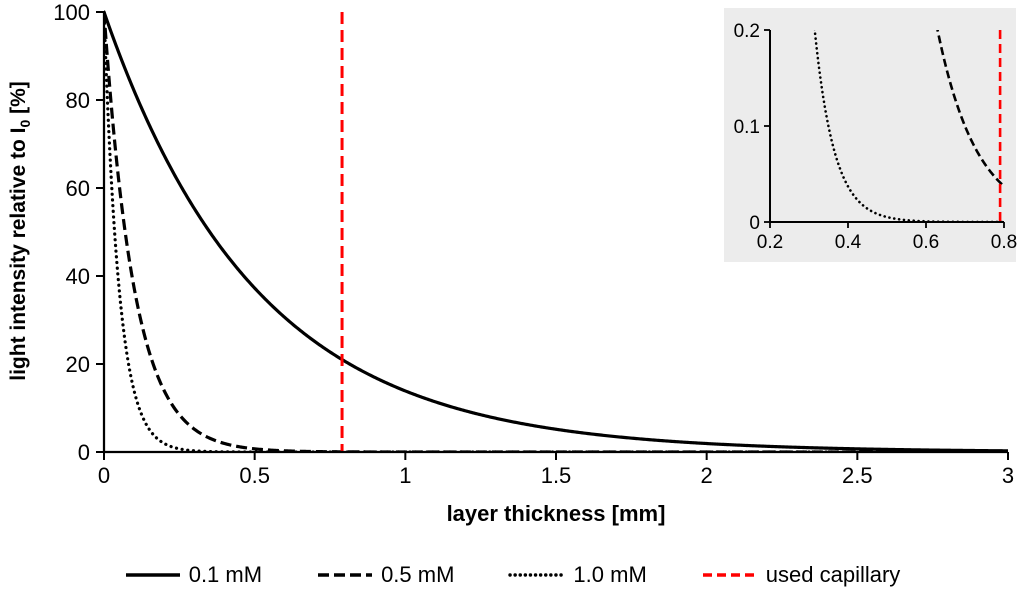 The width and height of the screenshot is (1024, 603). Describe the element at coordinates (25, 123) in the screenshot. I see `y-axis-title-subscript: 0` at that location.